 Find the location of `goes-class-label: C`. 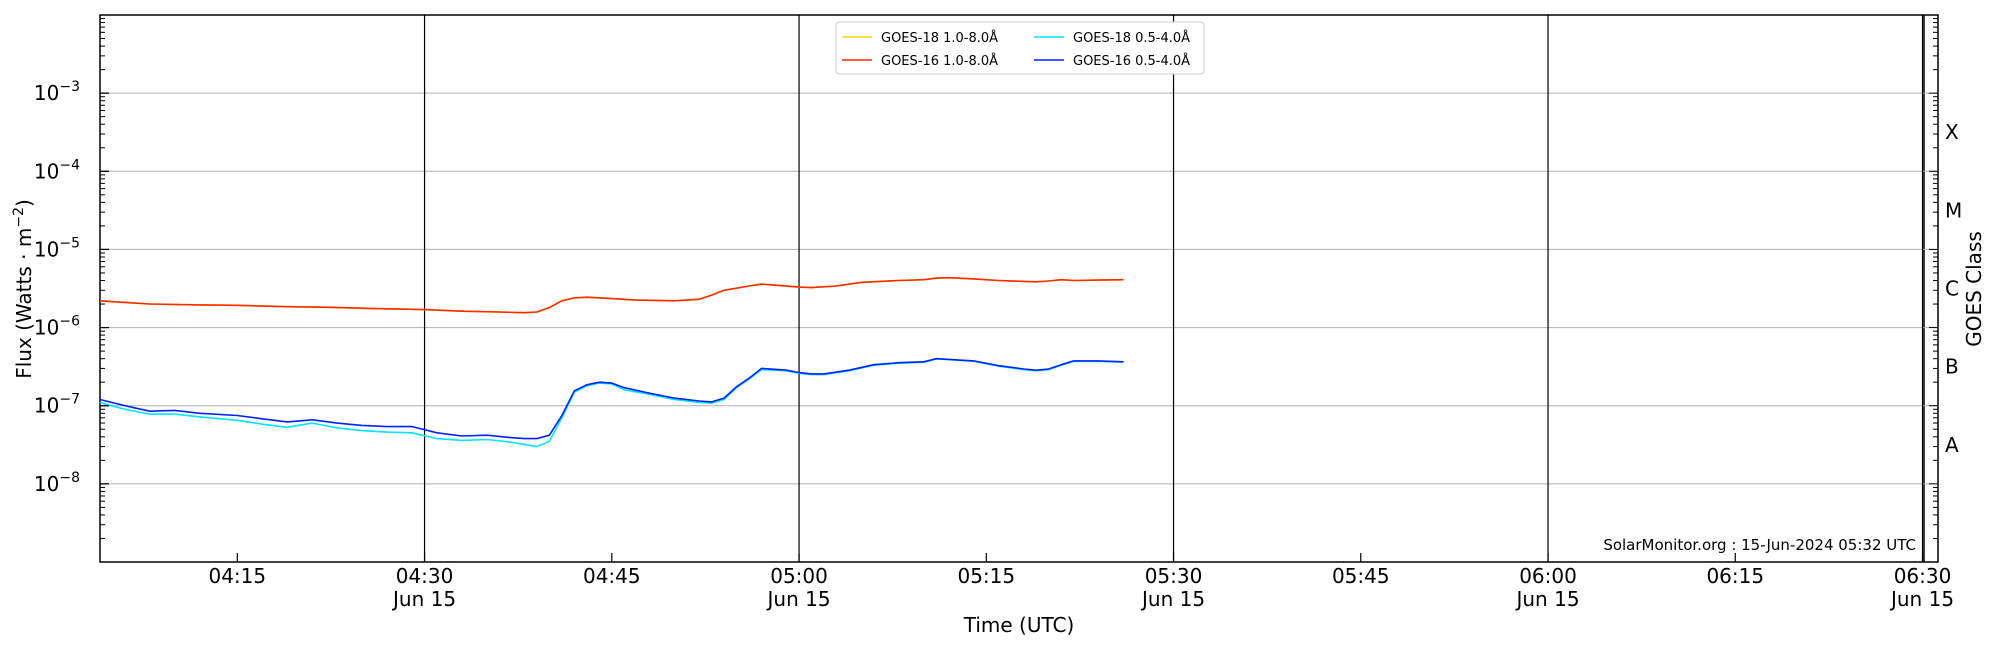

goes-class-label: C is located at coordinates (1952, 289).